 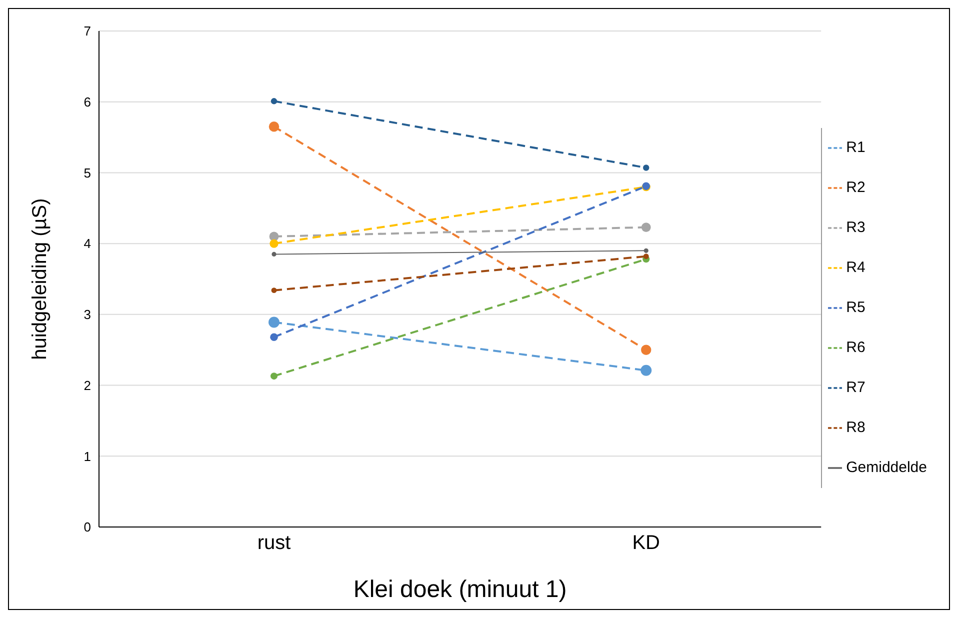 I want to click on legend-label: R6, so click(x=856, y=347).